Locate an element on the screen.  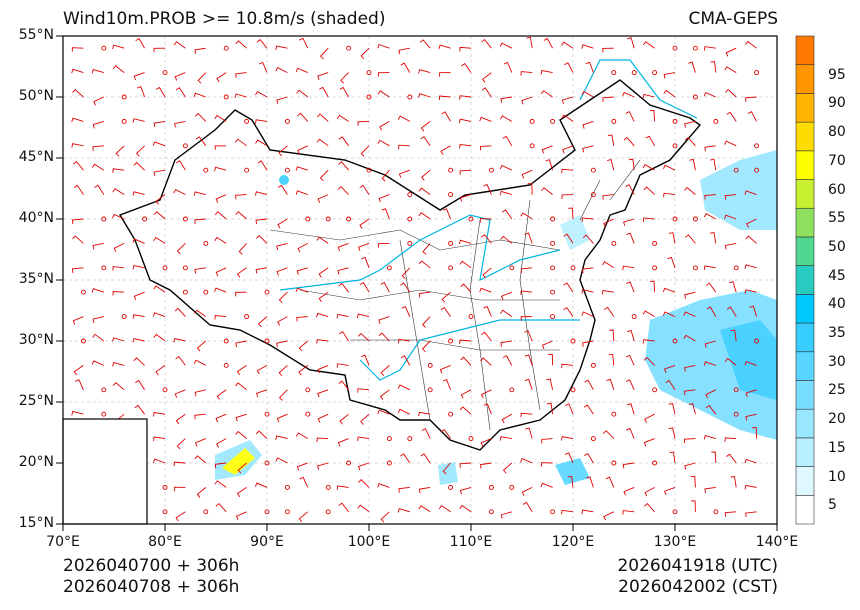
colorbar-label: 45 is located at coordinates (837, 275).